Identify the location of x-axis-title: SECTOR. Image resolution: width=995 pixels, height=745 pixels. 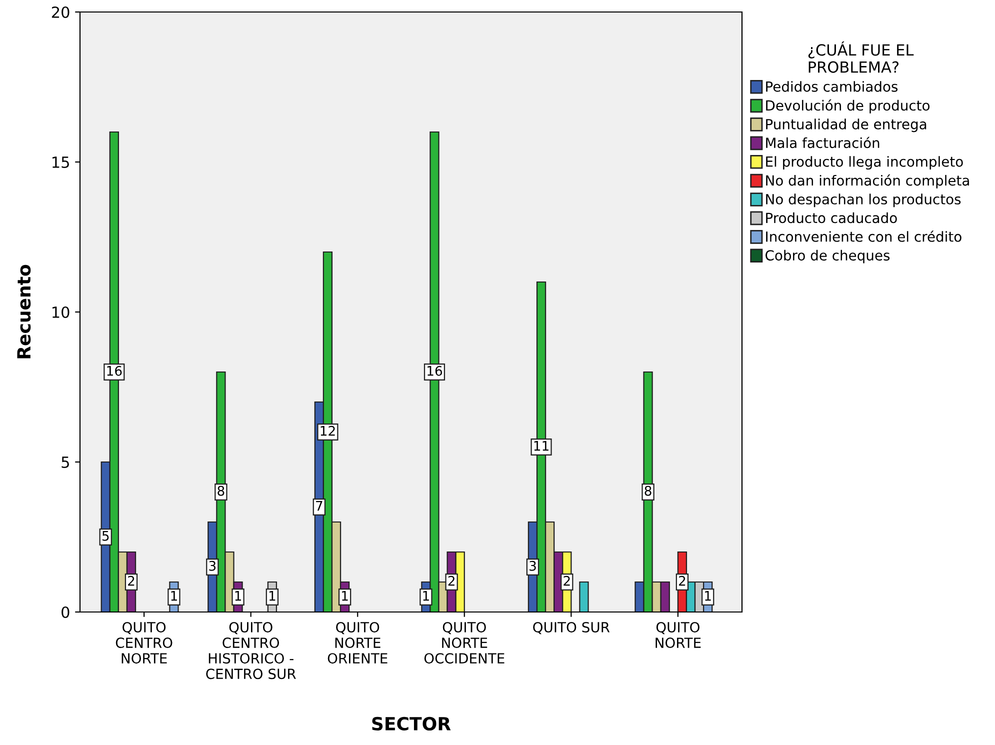
(411, 723).